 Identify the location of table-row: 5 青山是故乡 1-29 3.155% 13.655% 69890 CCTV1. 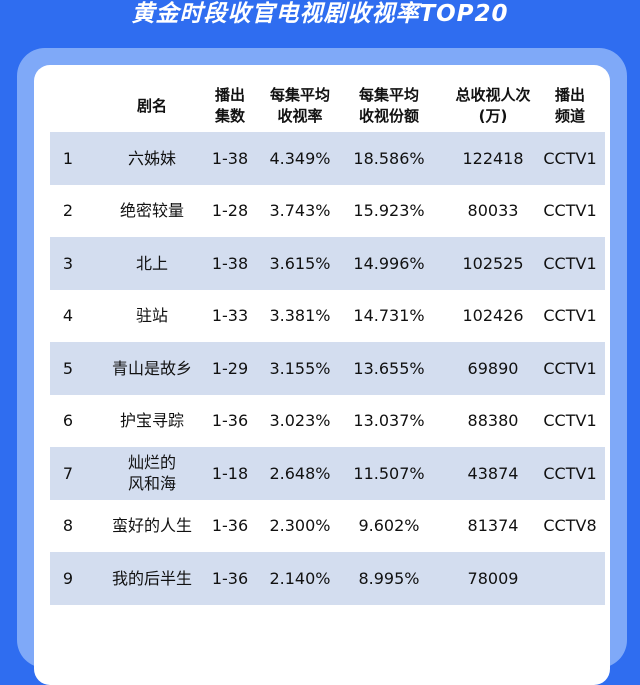
(327, 368).